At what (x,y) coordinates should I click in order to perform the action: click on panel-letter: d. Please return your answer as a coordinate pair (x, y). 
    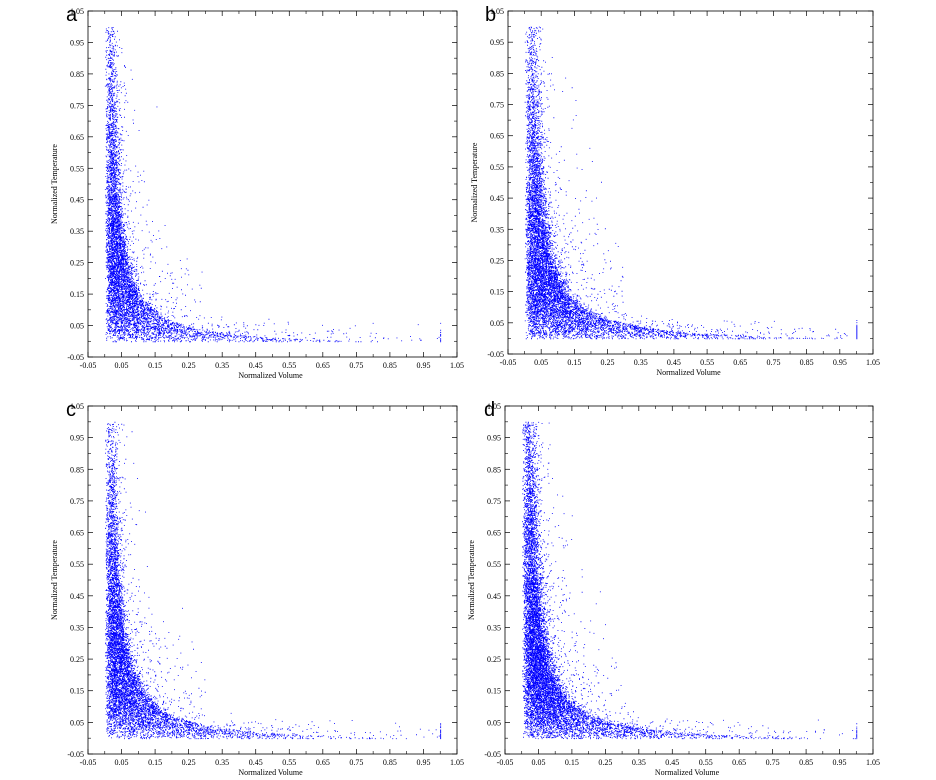
    Looking at the image, I should click on (489, 410).